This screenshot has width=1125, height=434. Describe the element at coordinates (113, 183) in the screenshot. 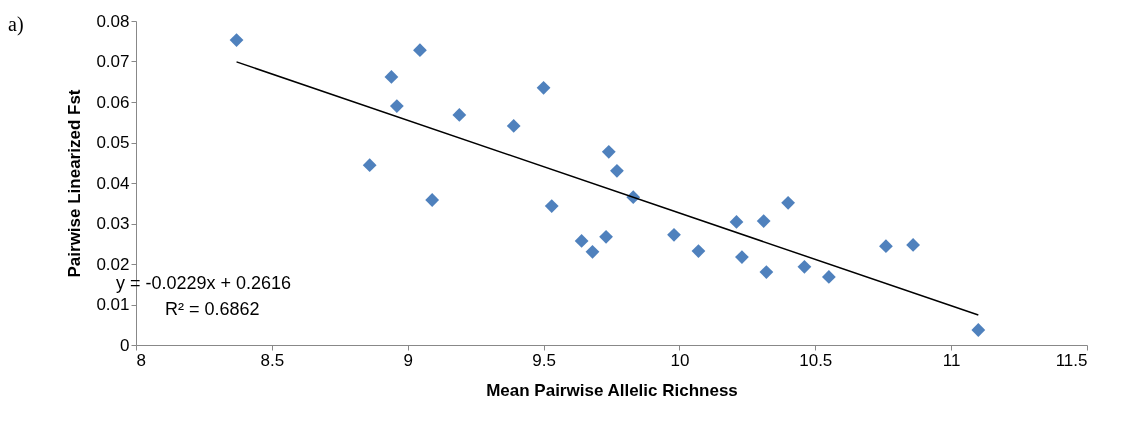

I see `y-tick-label: 0.04` at that location.